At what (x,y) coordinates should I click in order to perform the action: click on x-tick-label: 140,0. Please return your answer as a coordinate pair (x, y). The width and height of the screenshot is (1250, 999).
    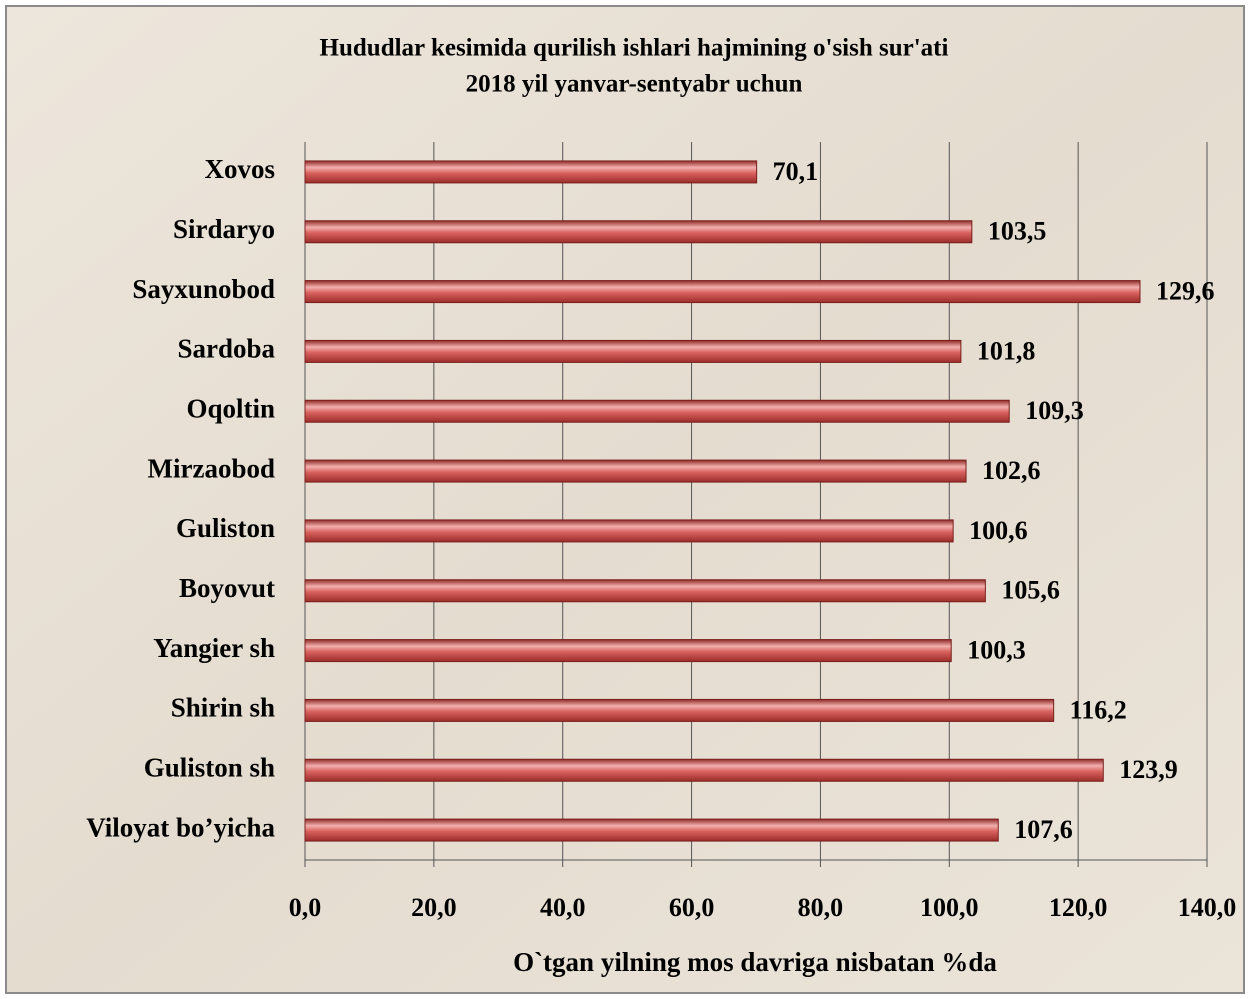
    Looking at the image, I should click on (1207, 907).